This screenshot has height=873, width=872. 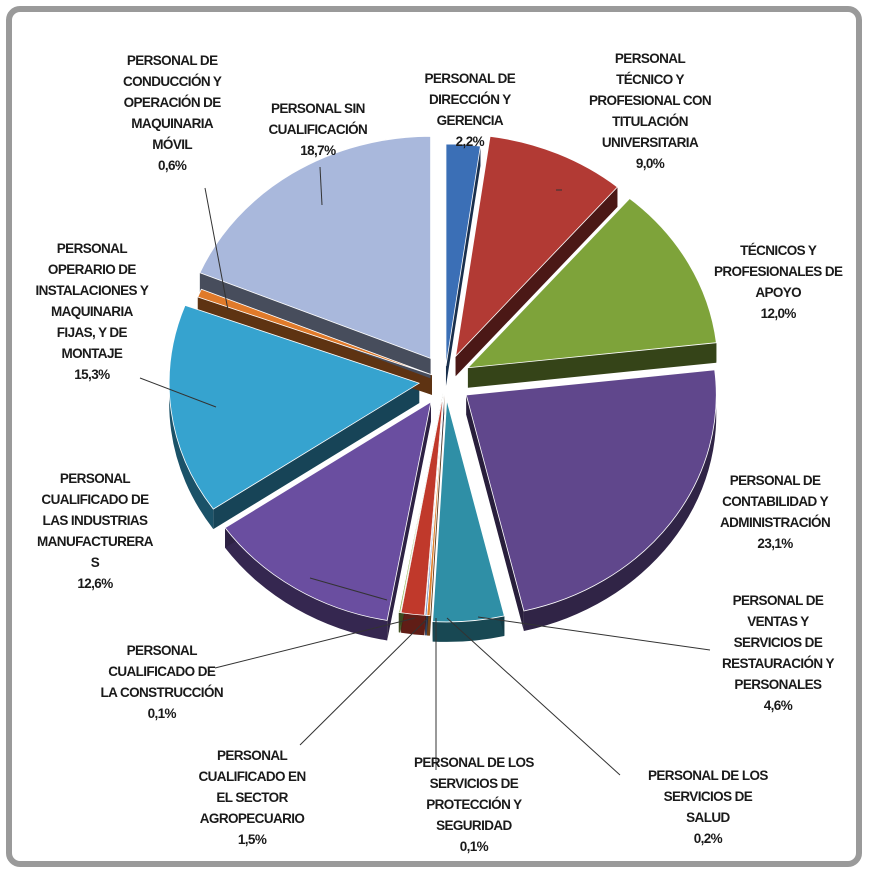 I want to click on slice-label-line: LA CONSTRUCCIÓN, so click(x=162, y=692).